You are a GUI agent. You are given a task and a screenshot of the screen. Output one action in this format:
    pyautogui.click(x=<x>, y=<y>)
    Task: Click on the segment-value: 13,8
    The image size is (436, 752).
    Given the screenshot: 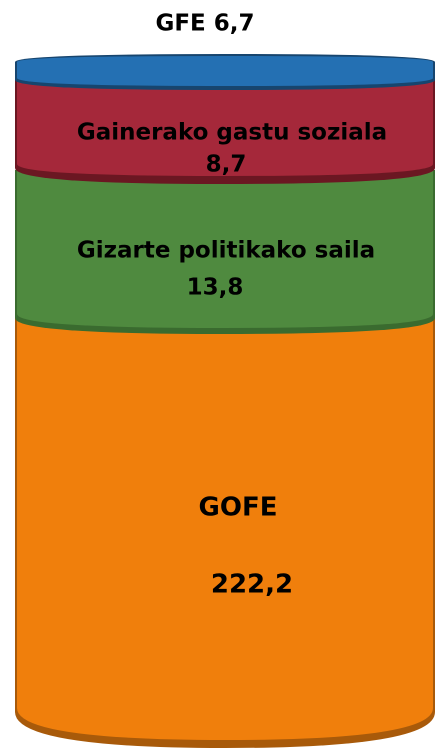 What is the action you would take?
    pyautogui.click(x=215, y=288)
    